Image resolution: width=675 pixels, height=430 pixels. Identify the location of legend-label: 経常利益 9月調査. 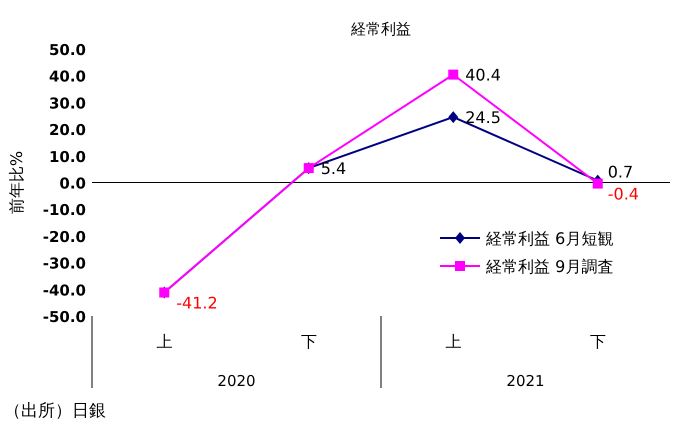
(549, 266).